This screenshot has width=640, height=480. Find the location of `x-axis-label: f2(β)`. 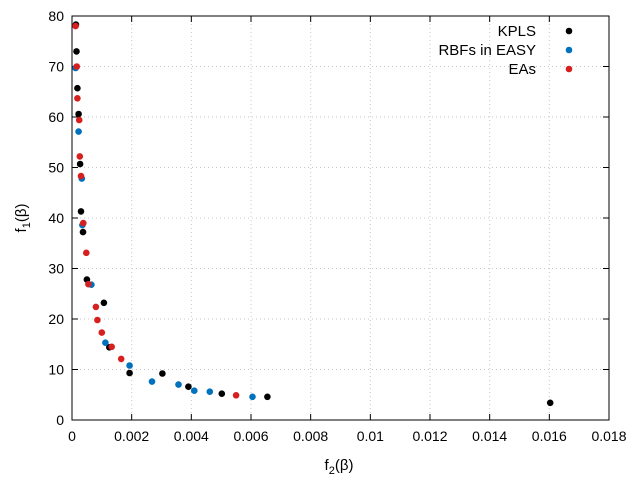

x-axis-label: f2(β) is located at coordinates (339, 467).